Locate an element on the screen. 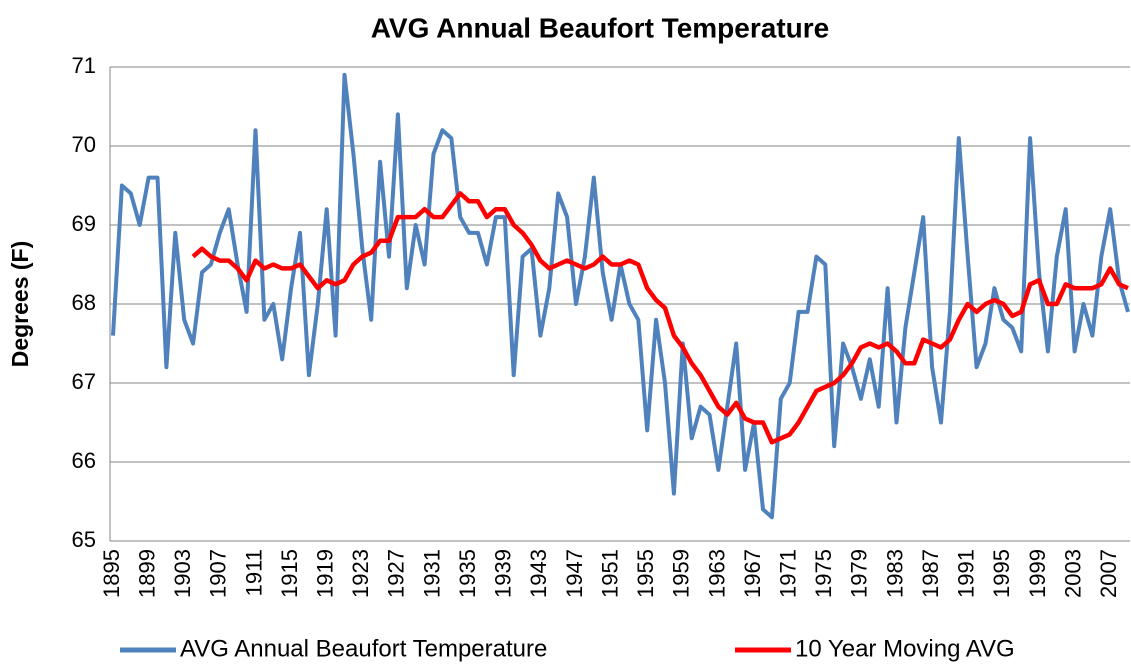 The width and height of the screenshot is (1131, 672). chart-title: AVG Annual Beaufort Temperature is located at coordinates (600, 27).